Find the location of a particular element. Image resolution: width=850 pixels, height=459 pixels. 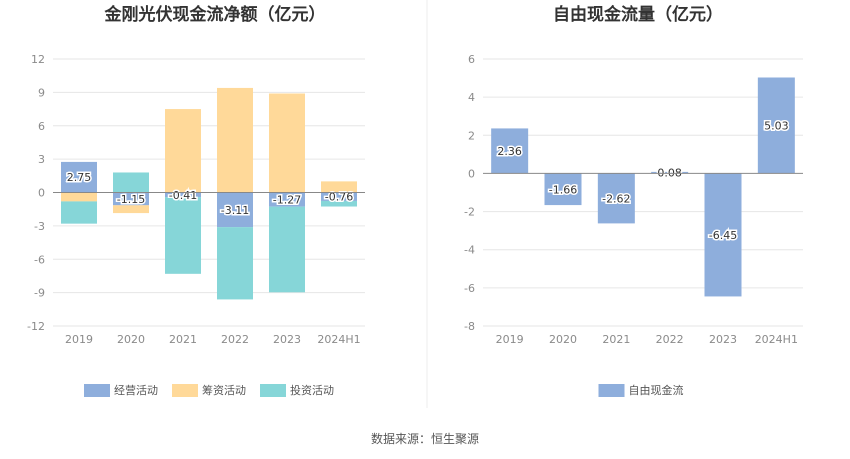

chart0-bar-operating-2023 is located at coordinates (287, 199).